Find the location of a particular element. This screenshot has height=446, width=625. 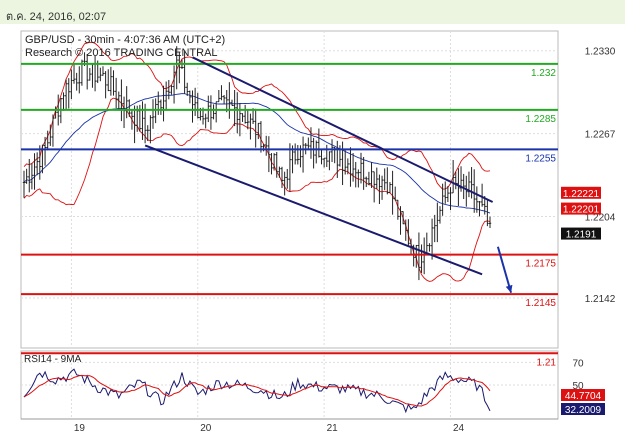

level-label: 1.2145 is located at coordinates (540, 303).